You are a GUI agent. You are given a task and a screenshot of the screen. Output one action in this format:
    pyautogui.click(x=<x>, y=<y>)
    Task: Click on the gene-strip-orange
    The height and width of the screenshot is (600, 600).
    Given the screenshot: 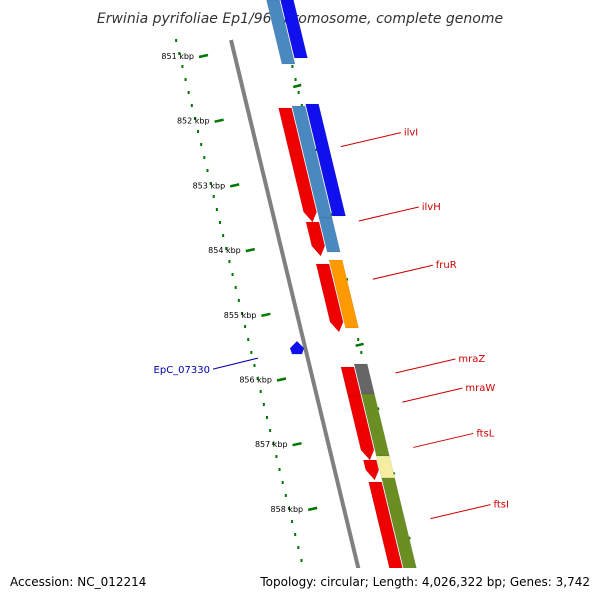 What is the action you would take?
    pyautogui.click(x=343, y=294)
    